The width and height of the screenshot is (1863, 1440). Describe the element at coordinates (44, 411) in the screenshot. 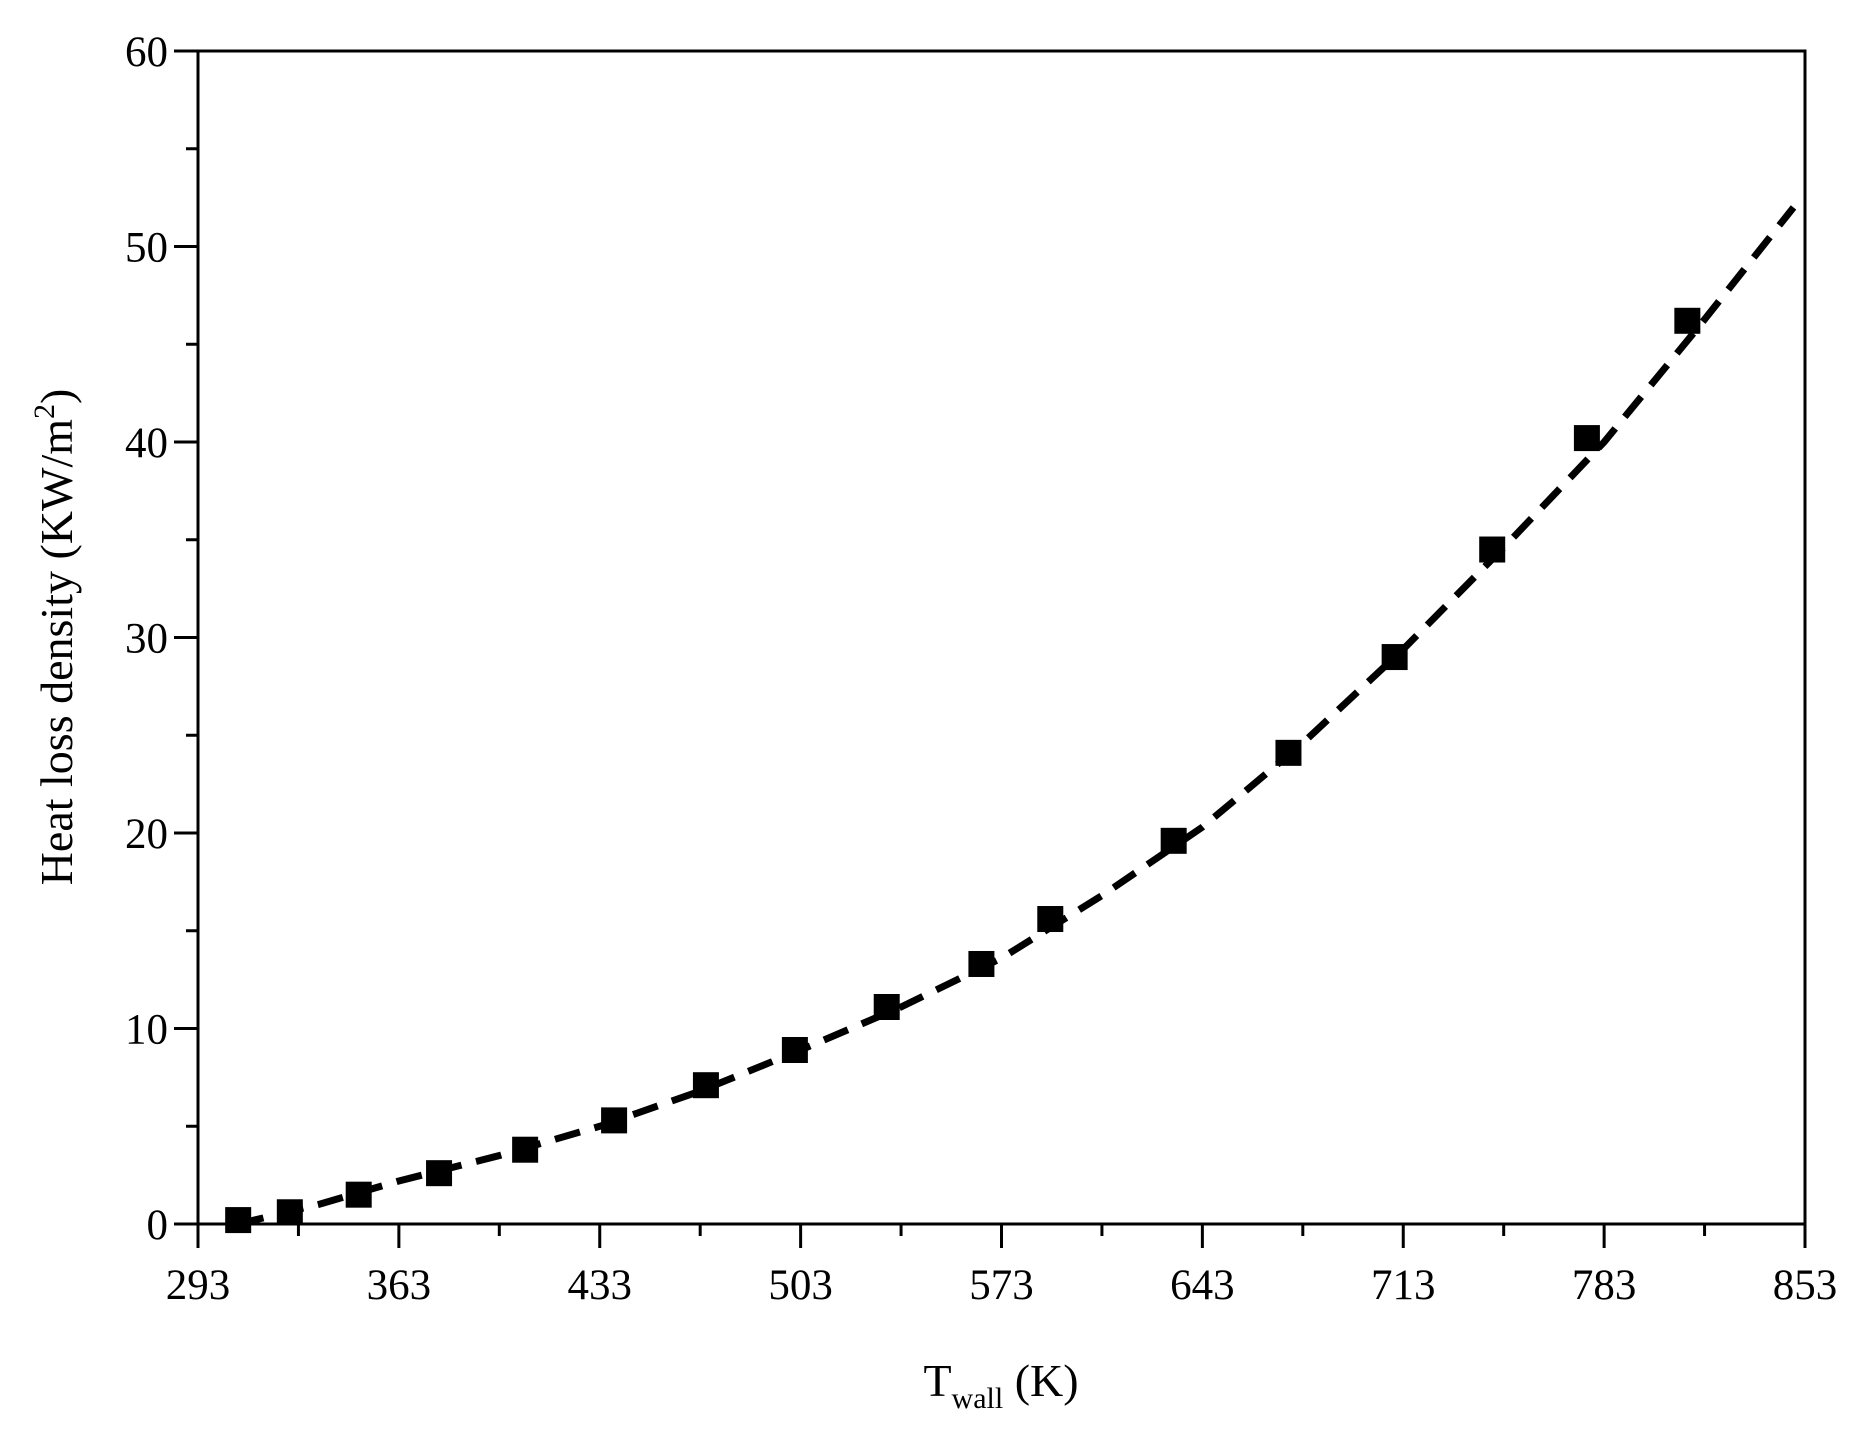

I see `y-title-sup: 2` at that location.